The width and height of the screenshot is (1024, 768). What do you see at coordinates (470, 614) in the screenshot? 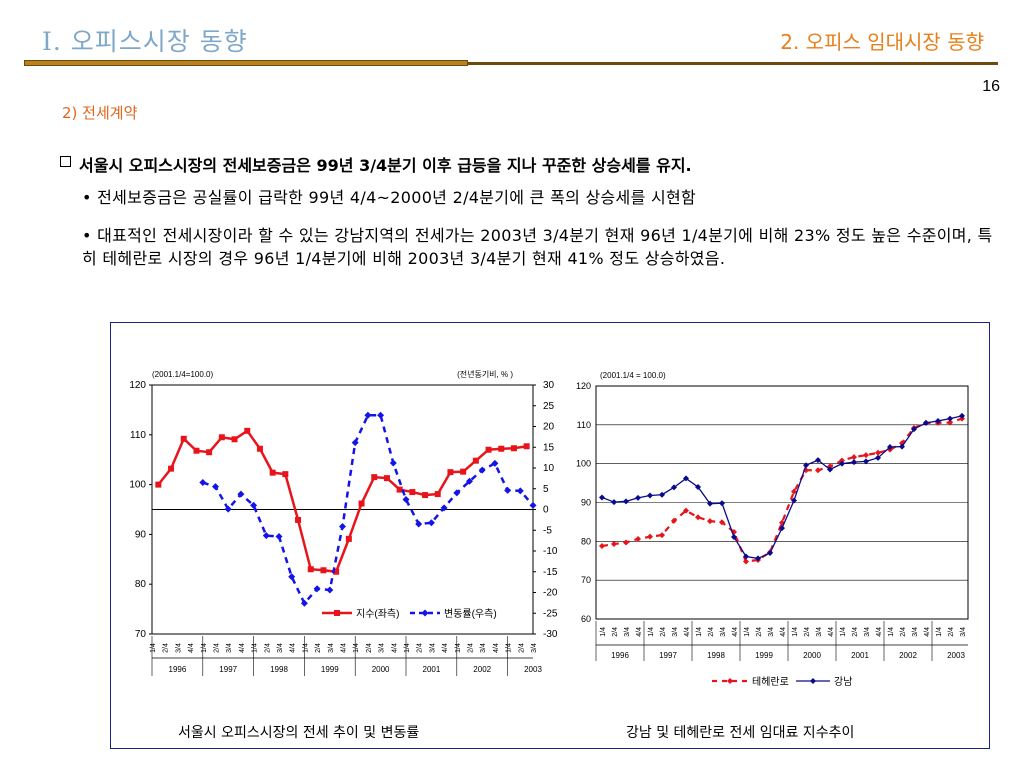
I see `legend-change-label: 변동률(우측)` at bounding box center [470, 614].